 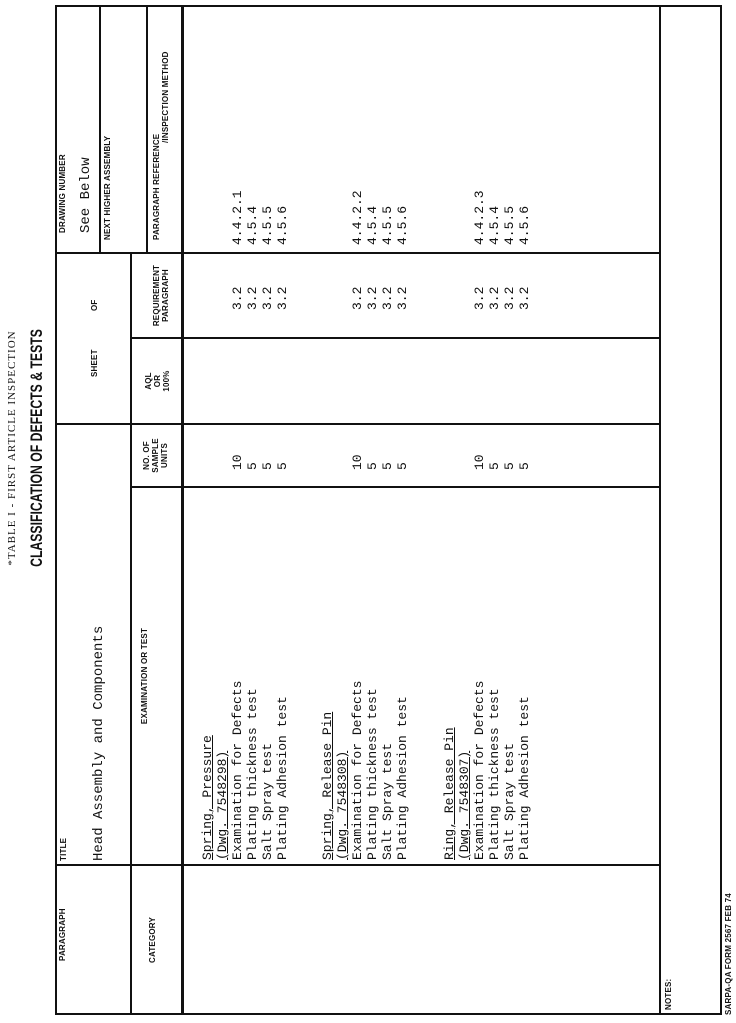 What do you see at coordinates (156, 295) in the screenshot?
I see `header-line: REQUIREMENT` at bounding box center [156, 295].